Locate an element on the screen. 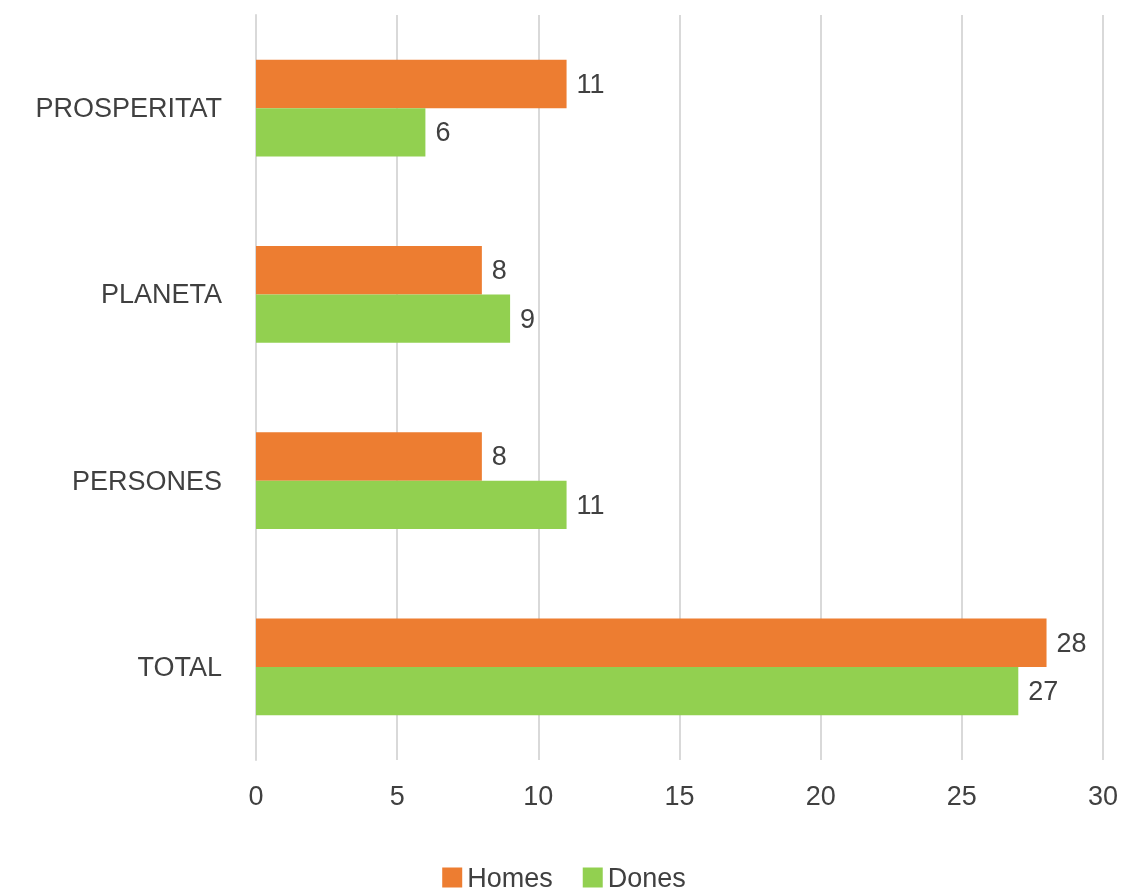 The width and height of the screenshot is (1128, 896). y-tick-label: PROSPERITAT is located at coordinates (128, 108).